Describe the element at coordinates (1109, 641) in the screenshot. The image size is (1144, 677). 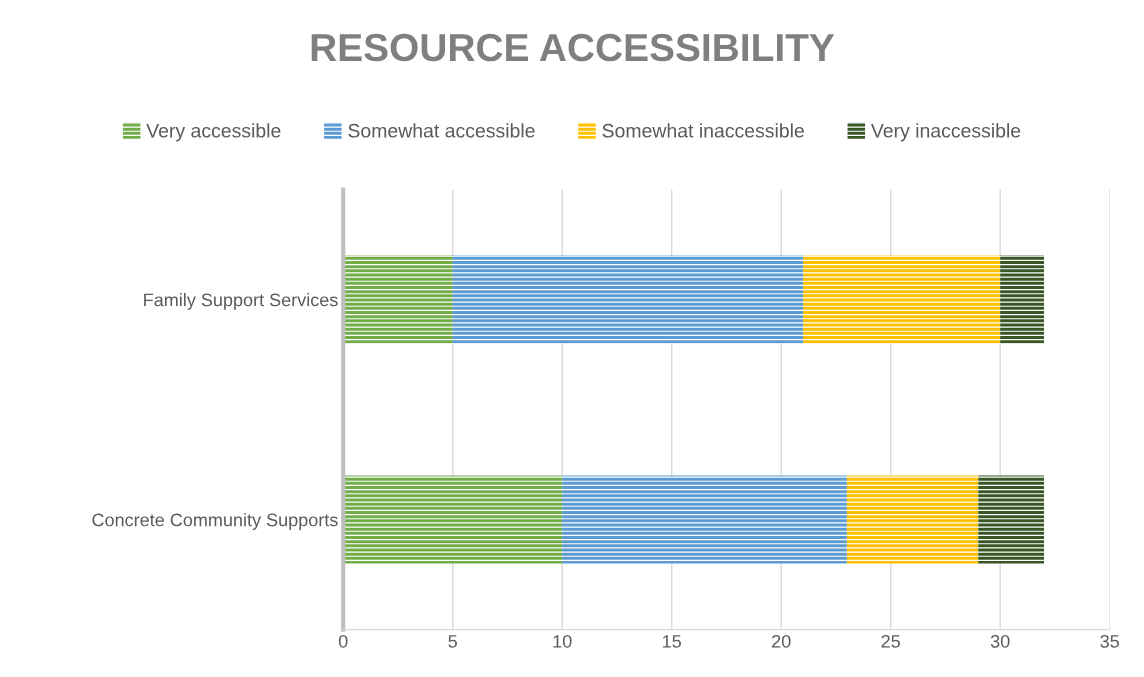
I see `x-tick-label: 35` at that location.